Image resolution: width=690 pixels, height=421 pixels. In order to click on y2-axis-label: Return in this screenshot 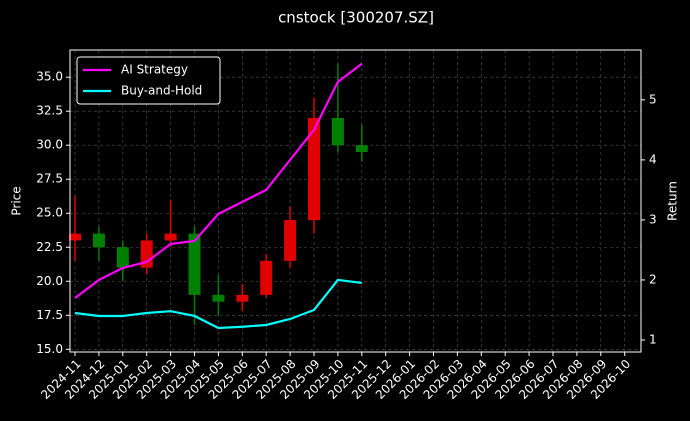, I will do `click(673, 201)`.